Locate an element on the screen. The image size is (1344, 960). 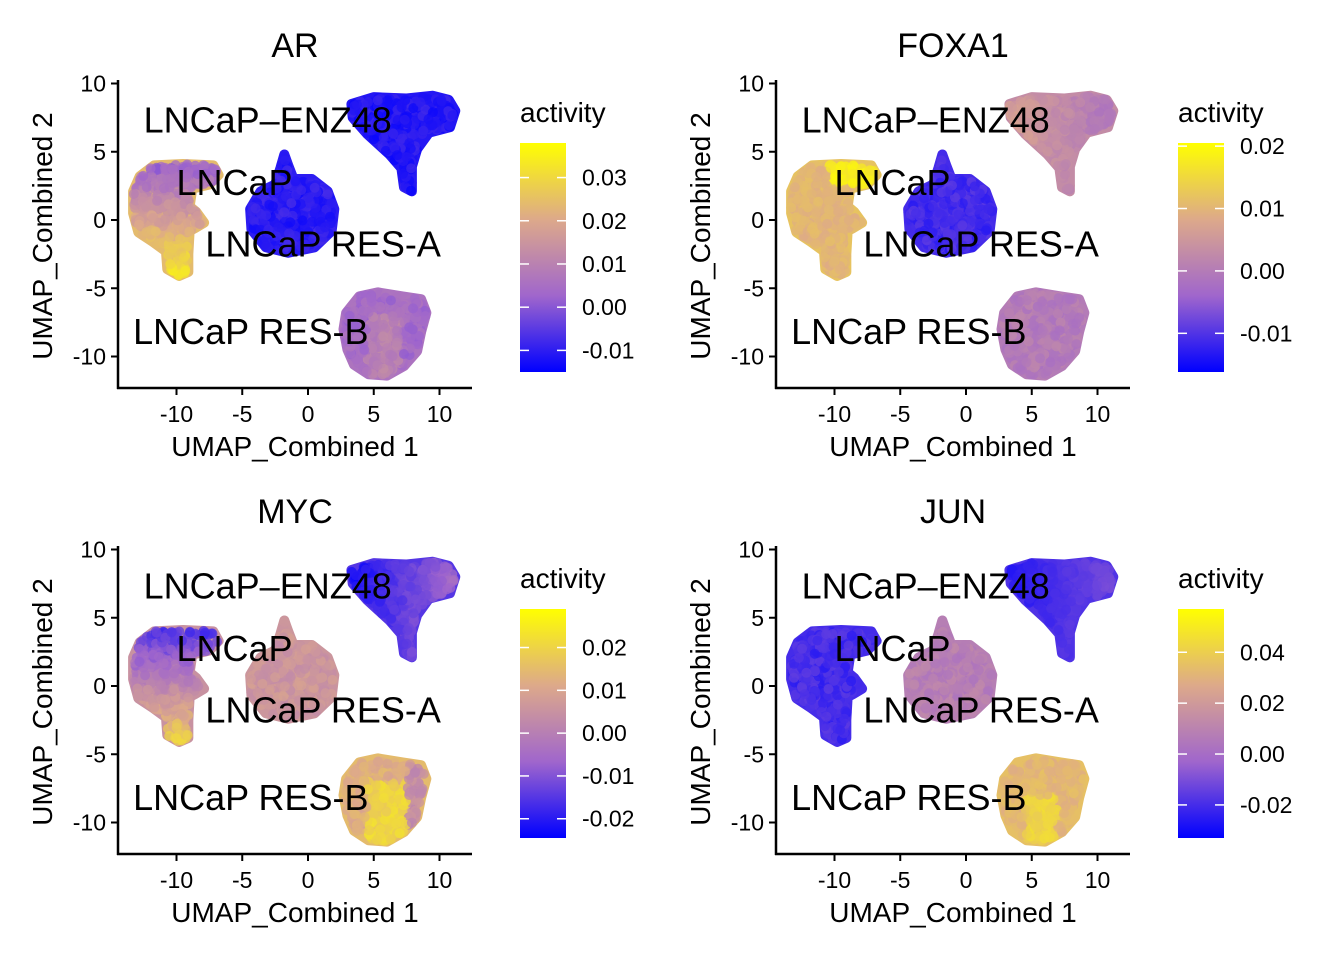
legend-tick-label: -0.01 is located at coordinates (608, 350).